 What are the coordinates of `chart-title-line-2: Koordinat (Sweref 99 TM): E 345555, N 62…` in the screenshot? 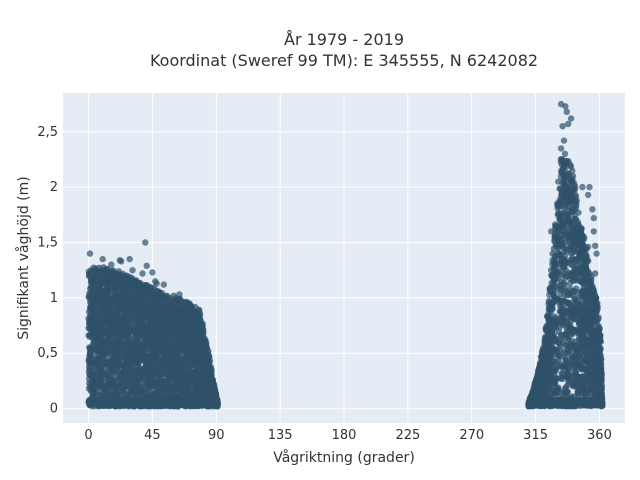 It's located at (344, 60).